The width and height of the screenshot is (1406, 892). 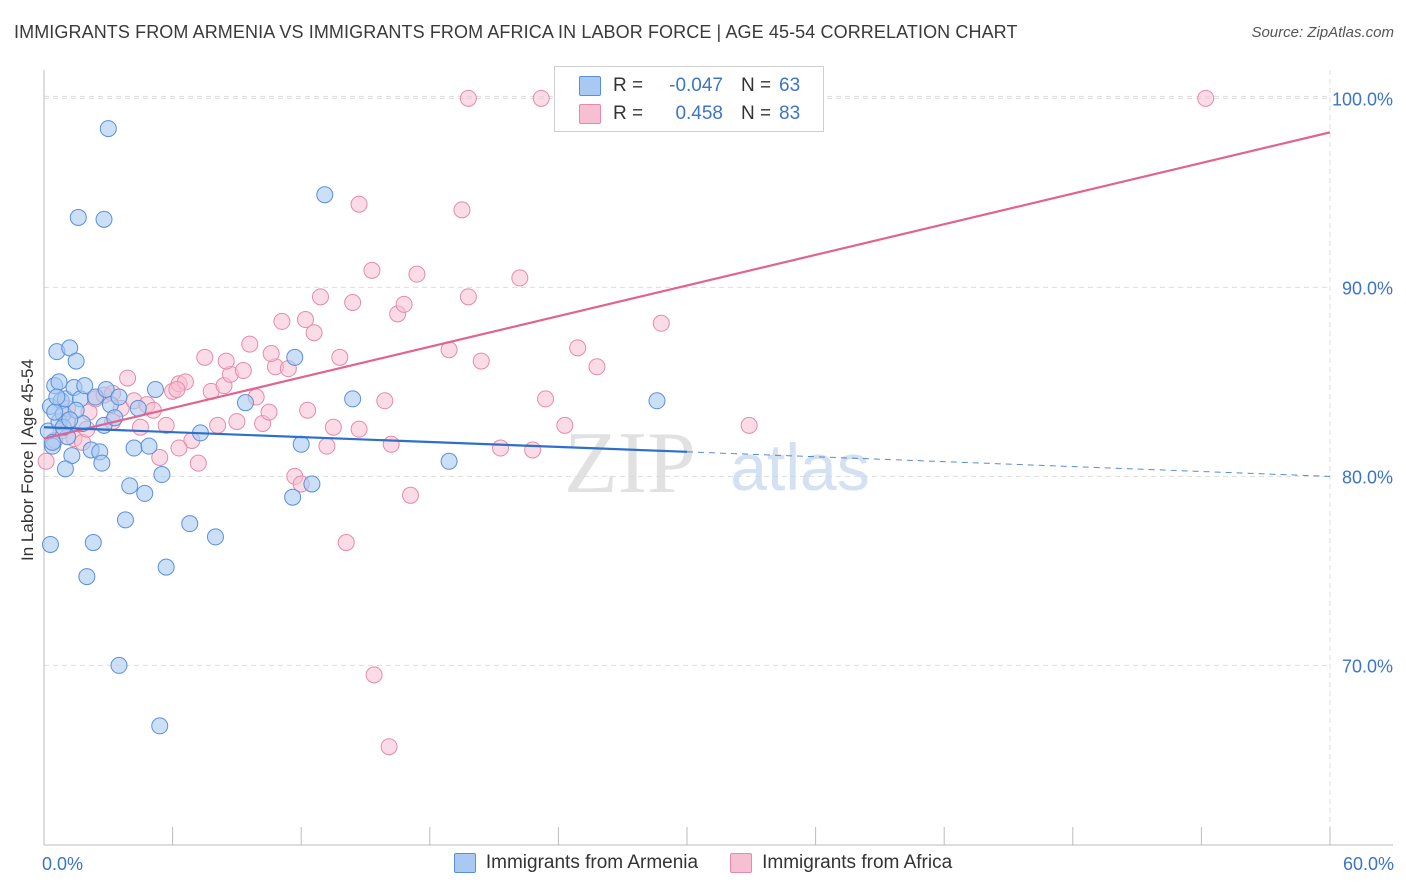 I want to click on watermark-zip: ZIP, so click(x=630, y=463).